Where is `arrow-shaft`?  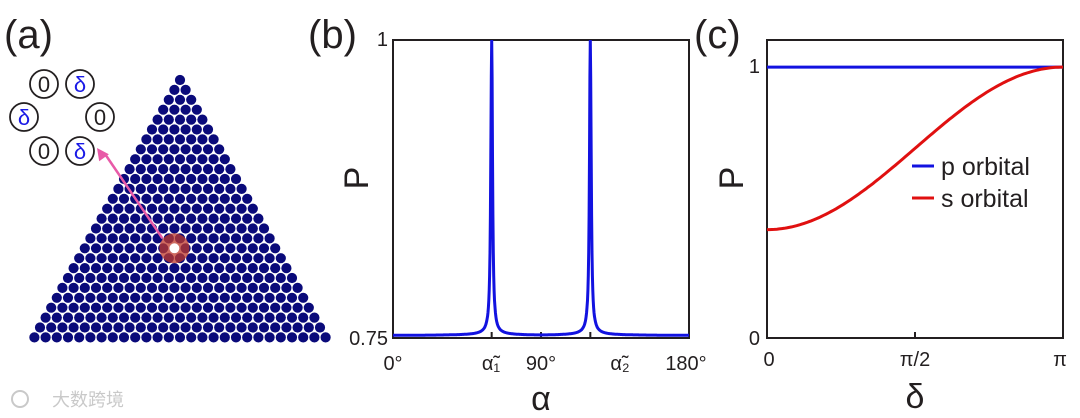 arrow-shaft is located at coordinates (133, 196).